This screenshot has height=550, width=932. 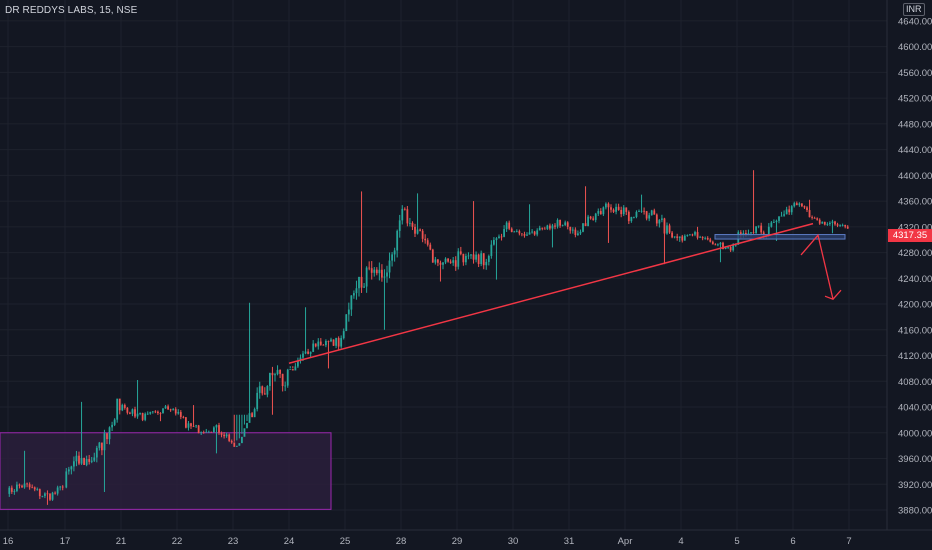 I want to click on time-tick-label: 30, so click(x=513, y=541).